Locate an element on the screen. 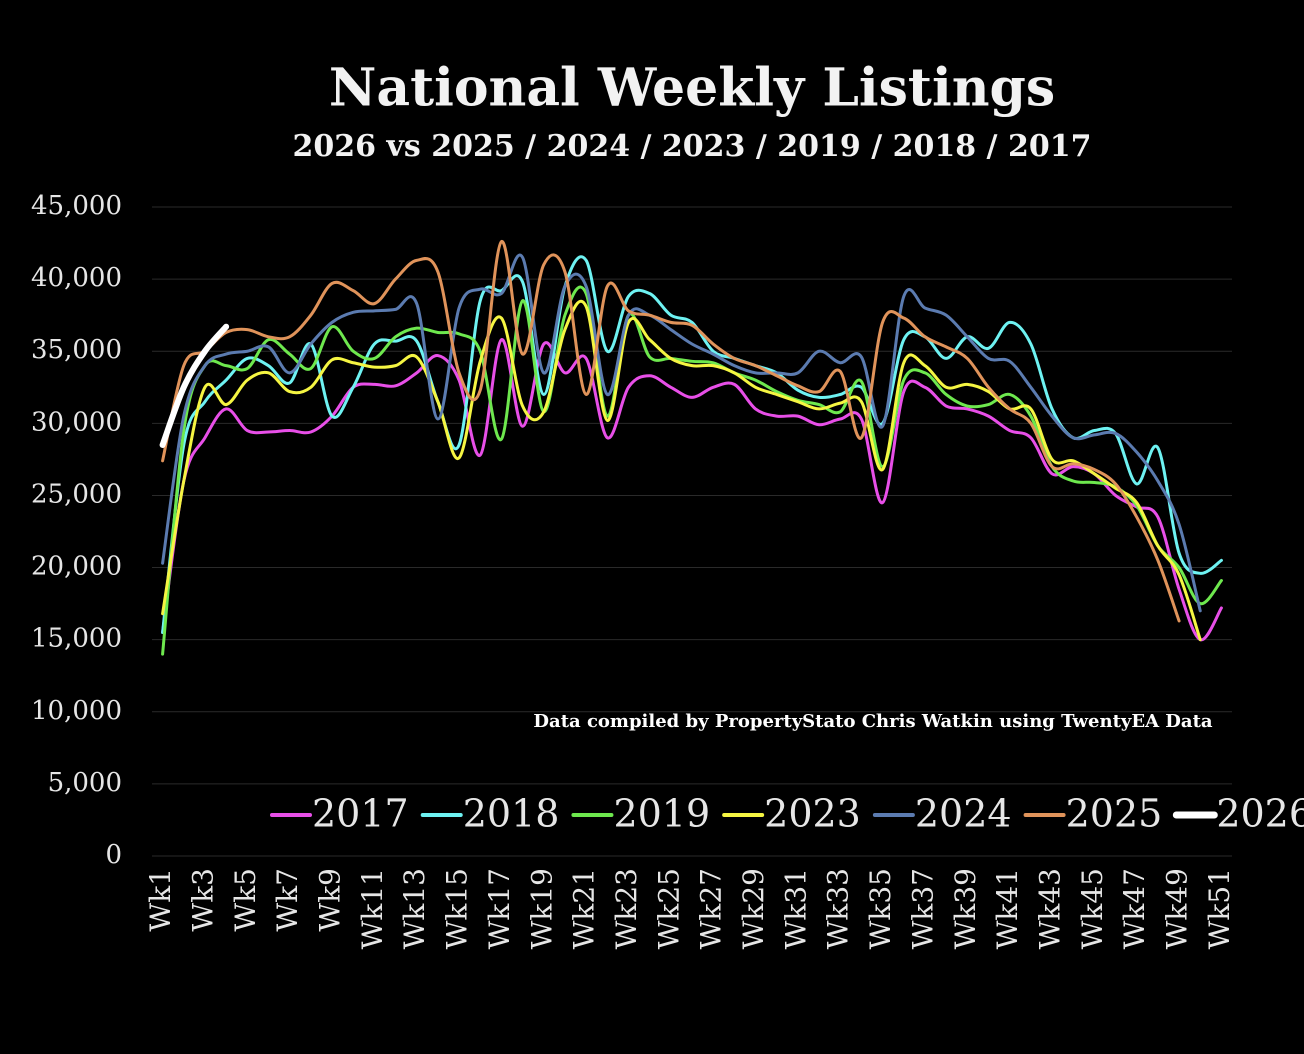 The image size is (1304, 1054). y-tick-label: 10,000 is located at coordinates (76, 711).